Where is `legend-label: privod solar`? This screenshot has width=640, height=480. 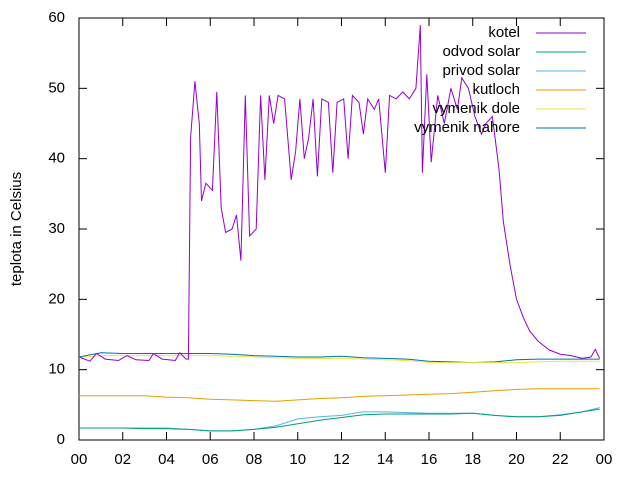
legend-label: privod solar is located at coordinates (481, 70).